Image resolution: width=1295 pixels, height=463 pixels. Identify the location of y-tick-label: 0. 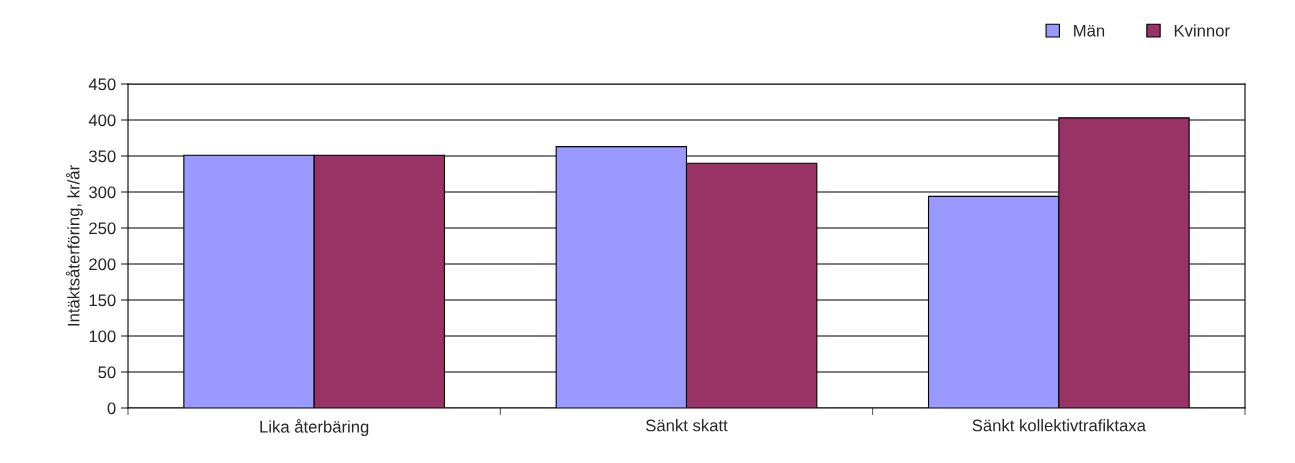
(111, 408).